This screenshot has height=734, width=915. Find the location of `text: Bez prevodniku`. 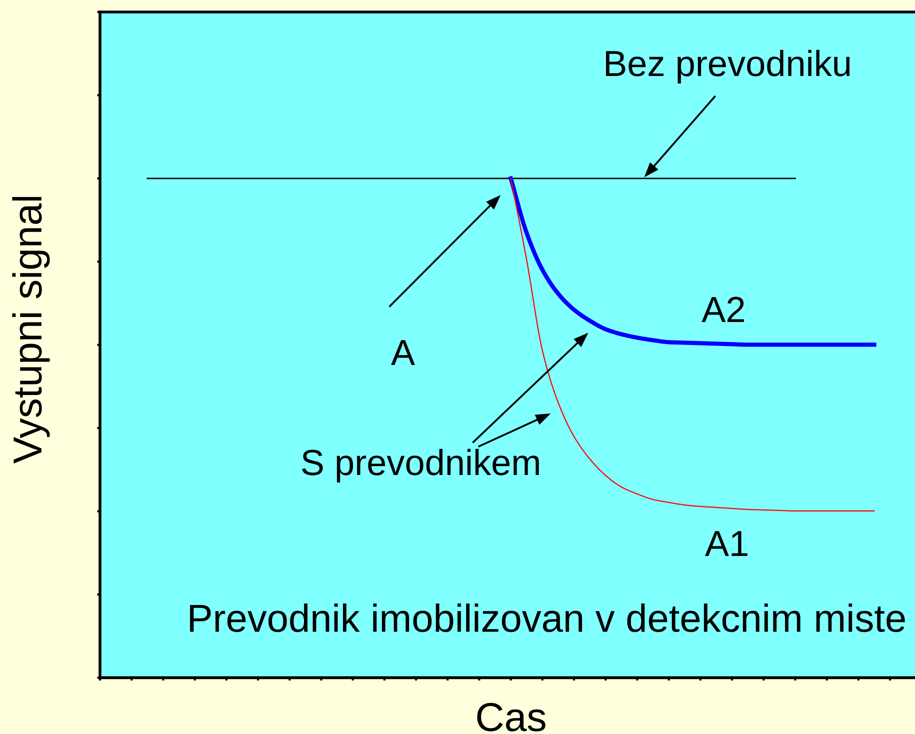

text: Bez prevodniku is located at coordinates (728, 67).